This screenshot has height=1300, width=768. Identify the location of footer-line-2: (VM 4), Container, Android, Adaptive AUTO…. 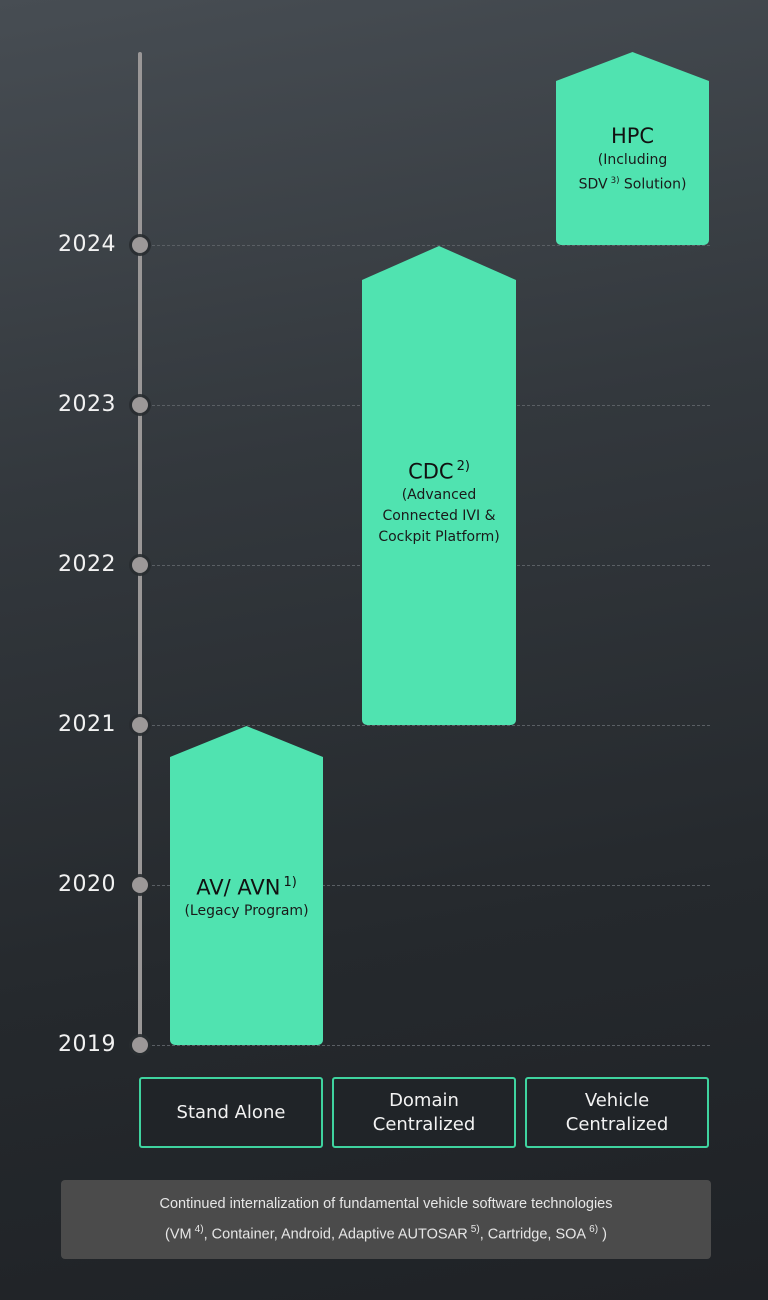
(386, 1233).